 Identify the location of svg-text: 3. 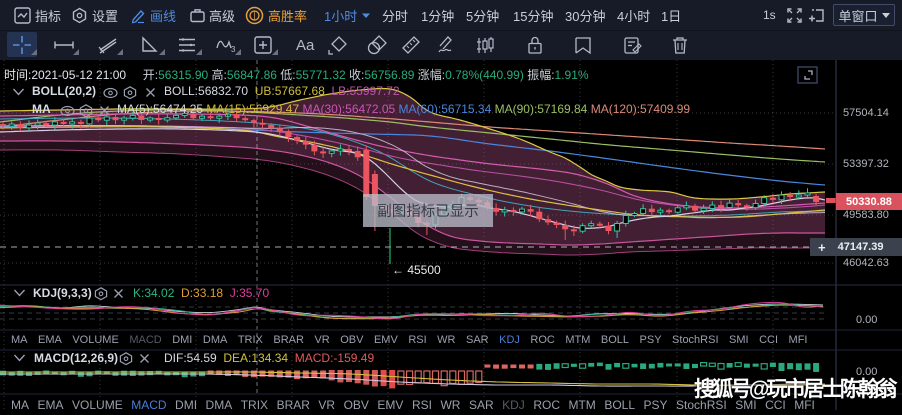
(233, 49).